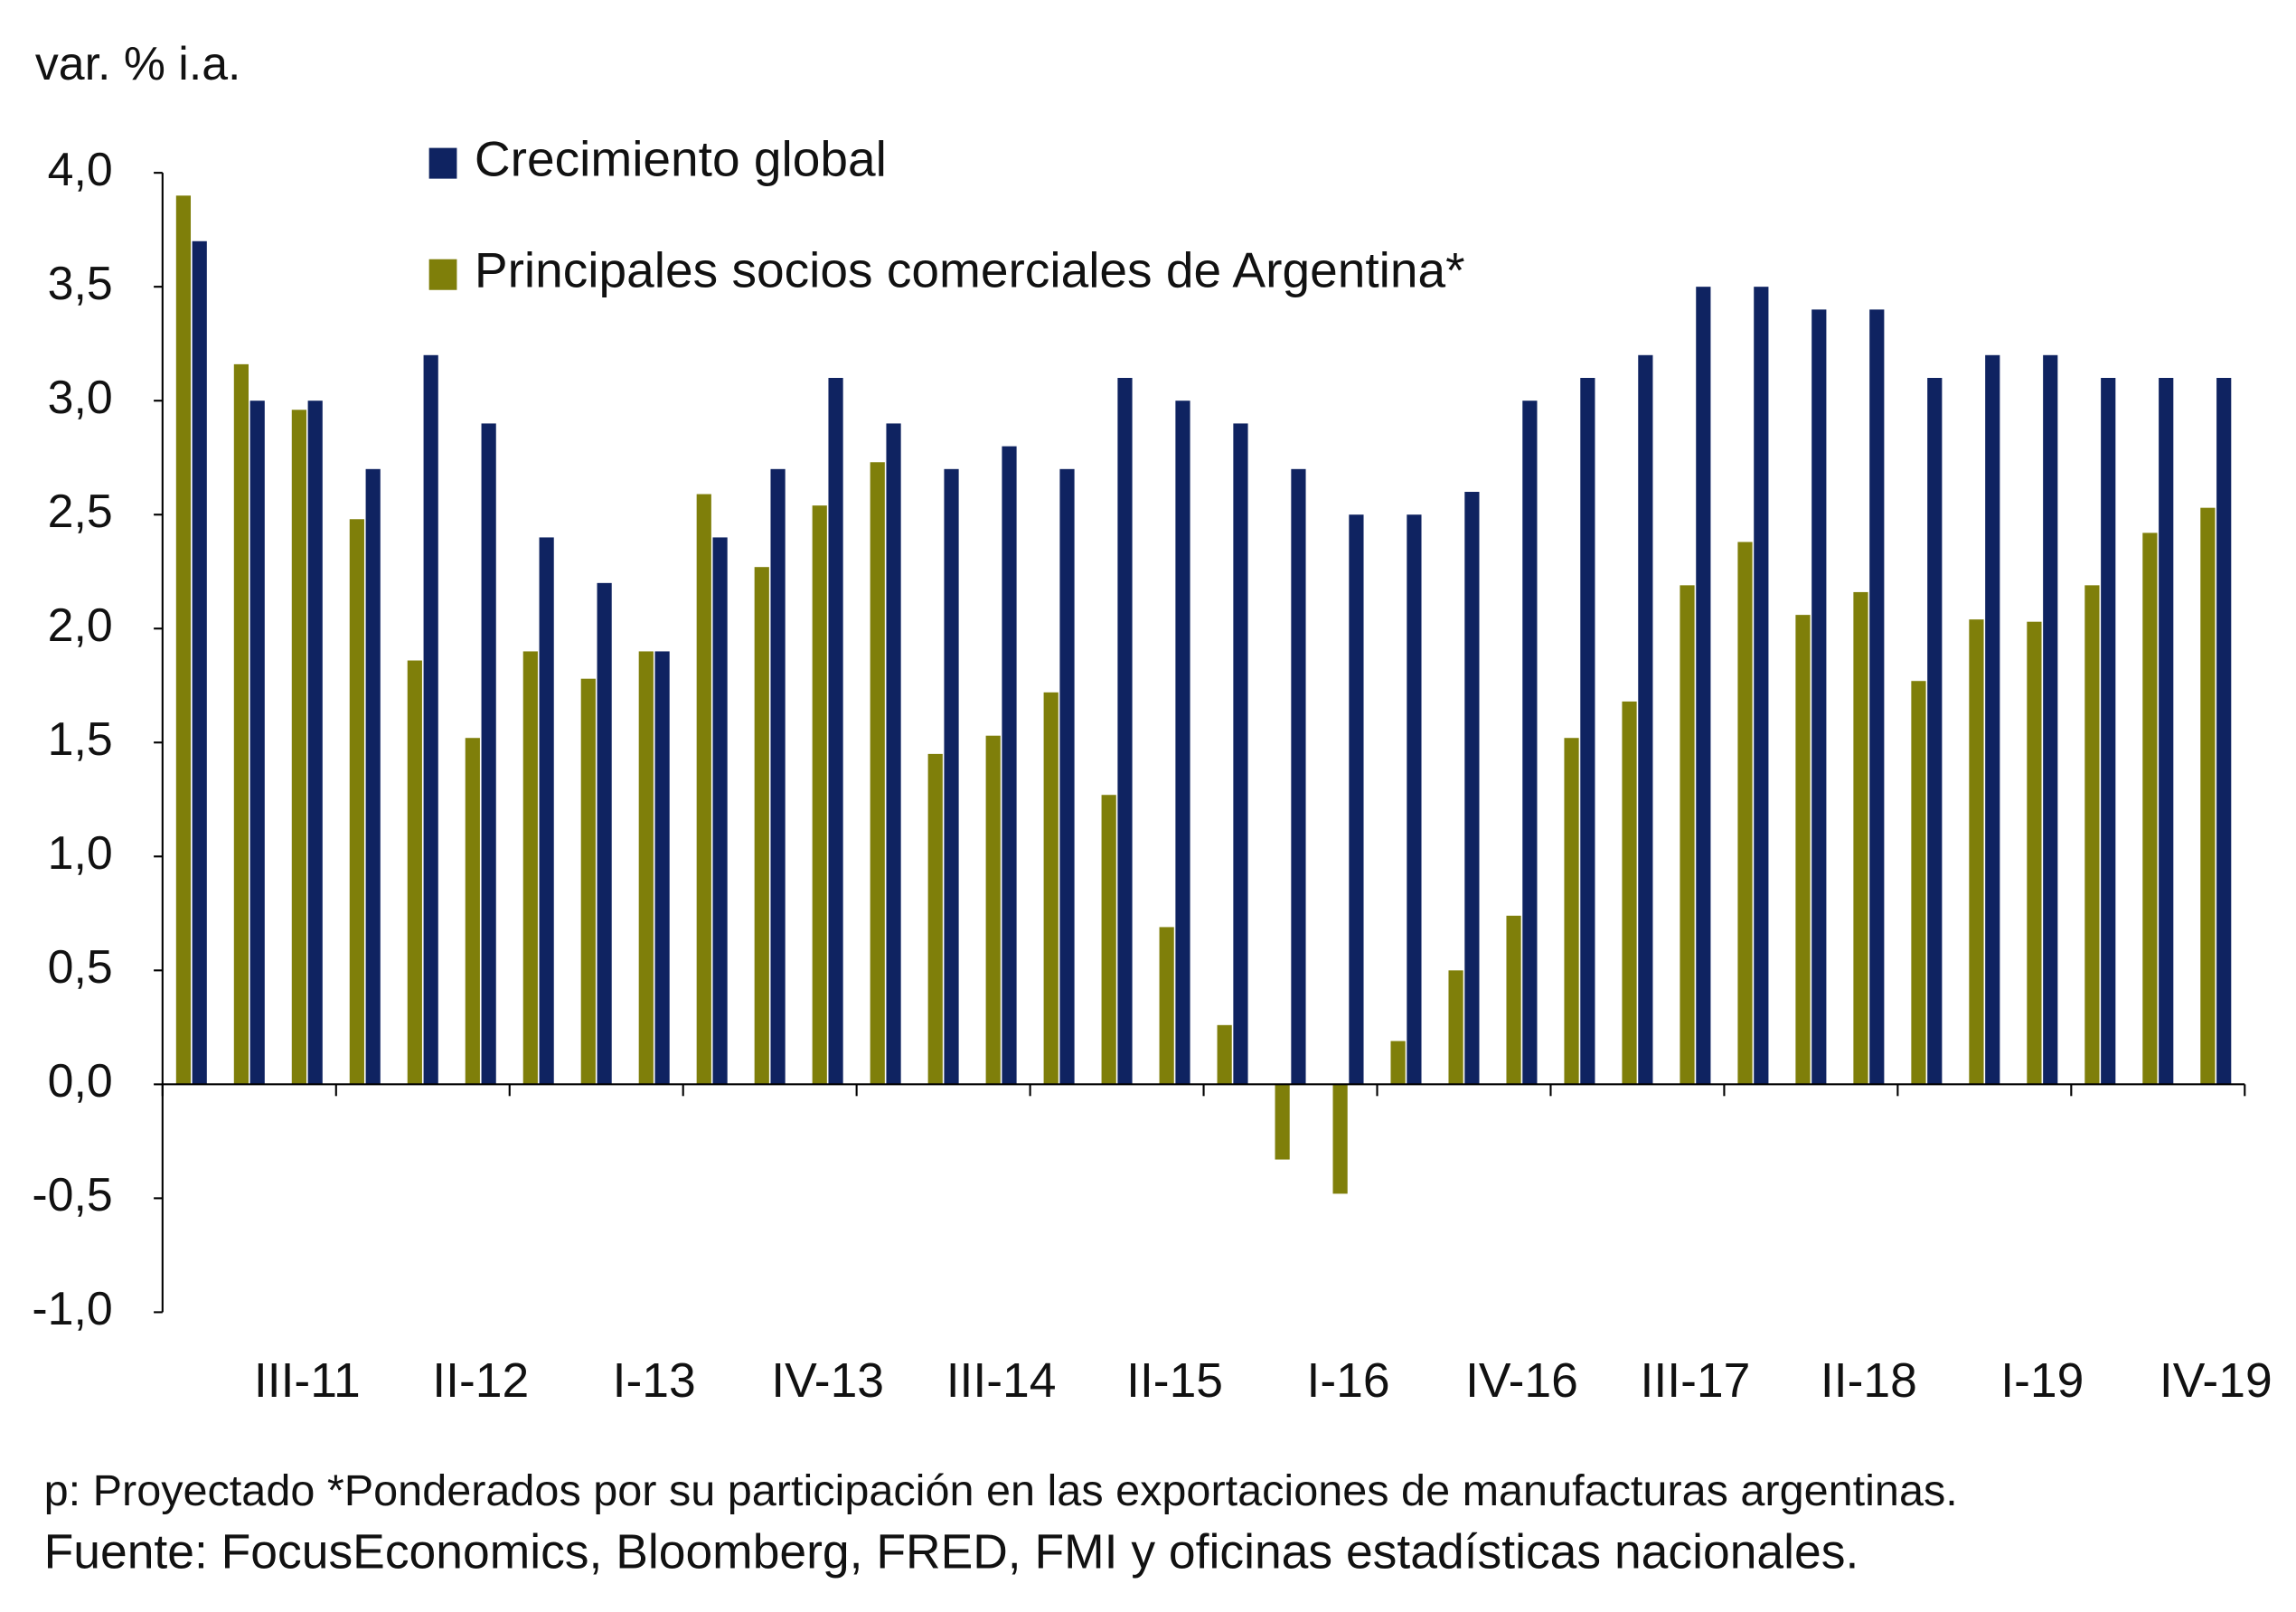  I want to click on y-tick-label: 4,0, so click(80, 169).